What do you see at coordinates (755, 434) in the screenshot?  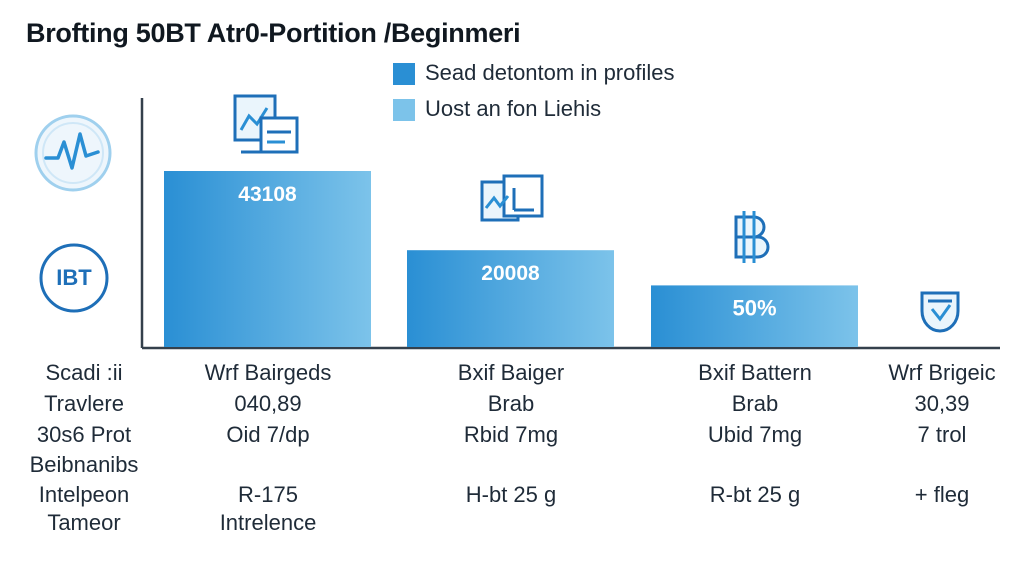 I see `table-cell: Ubid 7mg` at bounding box center [755, 434].